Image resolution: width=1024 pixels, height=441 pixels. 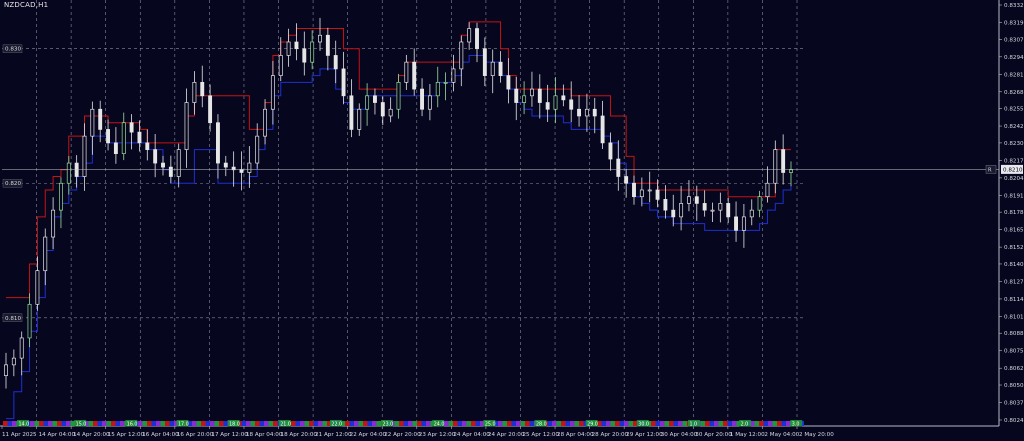 I want to click on day-marker-label: 25.0, so click(x=490, y=425).